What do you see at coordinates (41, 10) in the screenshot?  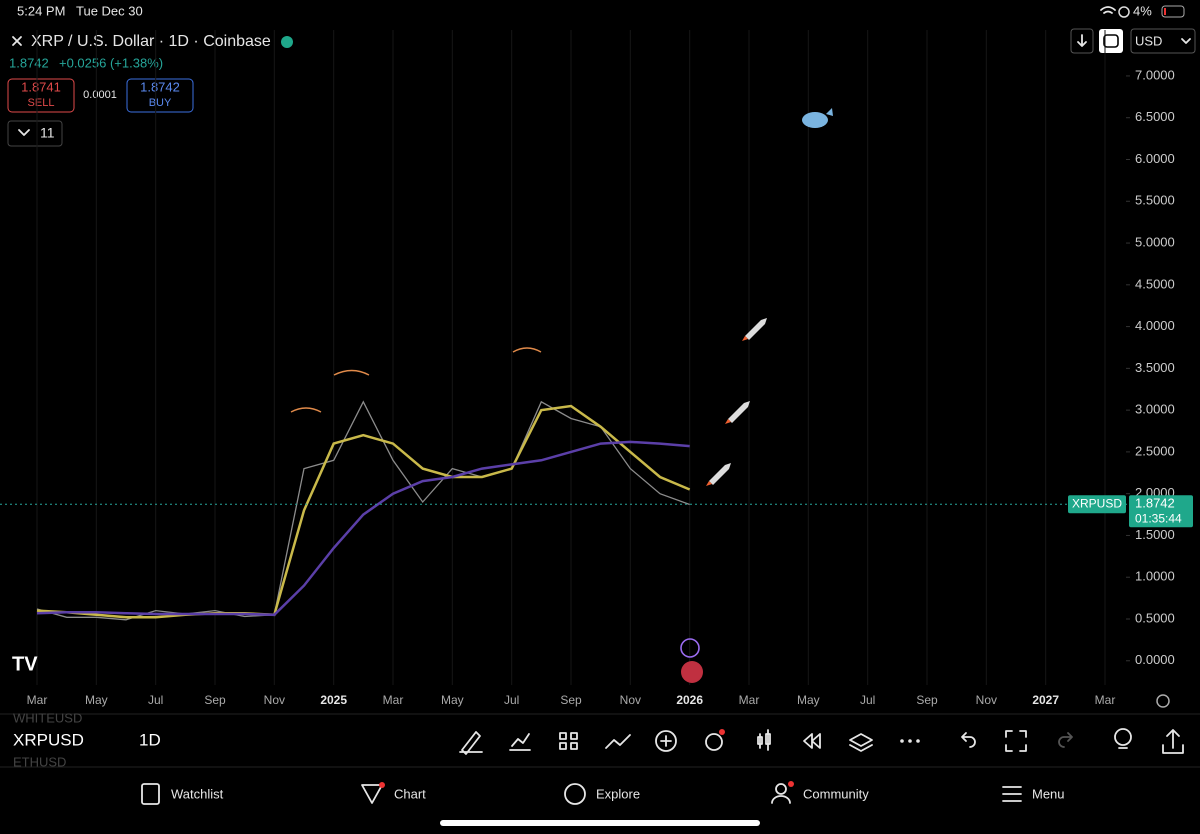 I see `status-time: 5:24 PM` at bounding box center [41, 10].